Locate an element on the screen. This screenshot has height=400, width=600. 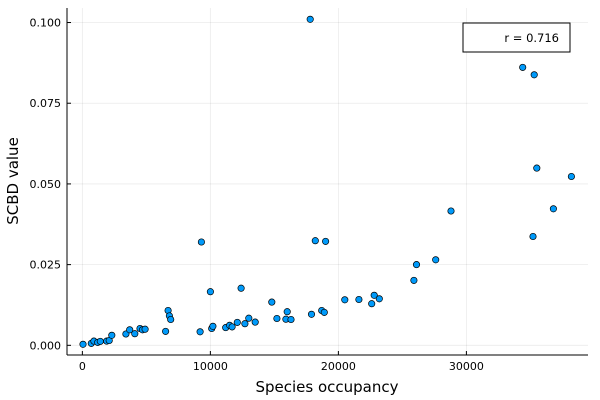
y-tick-label: 0.050 is located at coordinates (46, 184).